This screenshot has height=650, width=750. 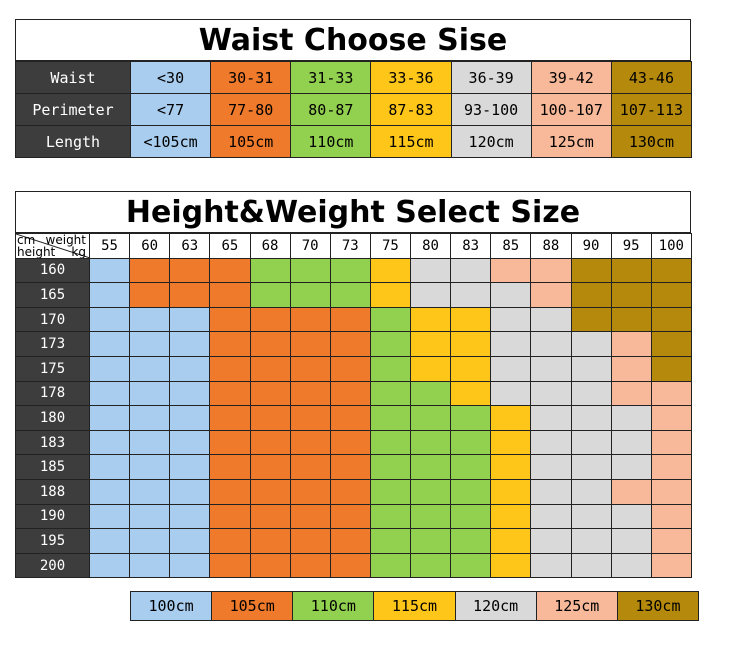 I want to click on weight-header-cell: 65, so click(x=230, y=246).